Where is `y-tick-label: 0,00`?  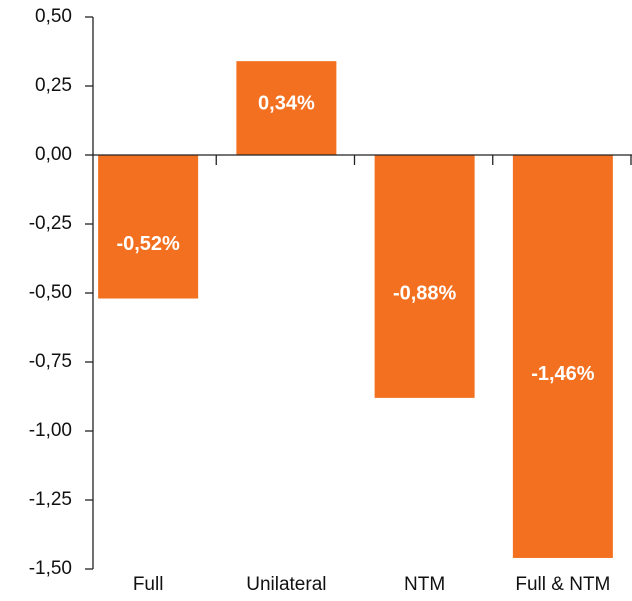
y-tick-label: 0,00 is located at coordinates (53, 154).